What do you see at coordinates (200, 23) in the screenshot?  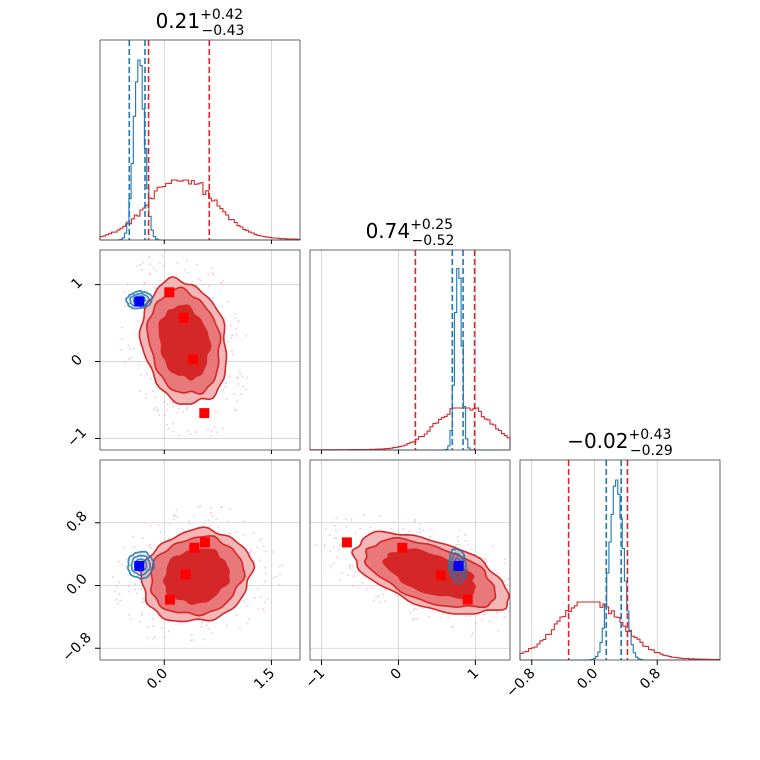 I see `panel-title-0: 0.21+0.42 −0.43` at bounding box center [200, 23].